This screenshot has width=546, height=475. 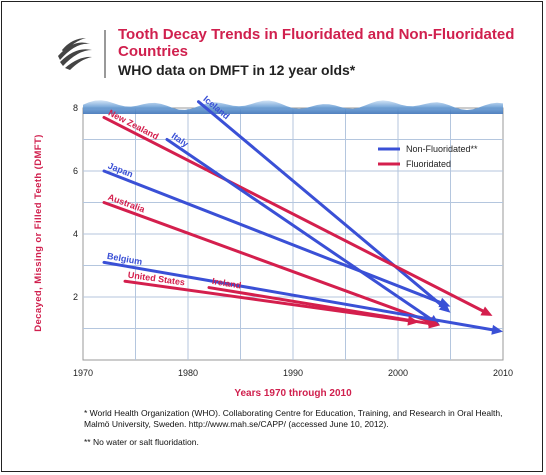 What do you see at coordinates (75, 234) in the screenshot?
I see `y-tick-label: 4` at bounding box center [75, 234].